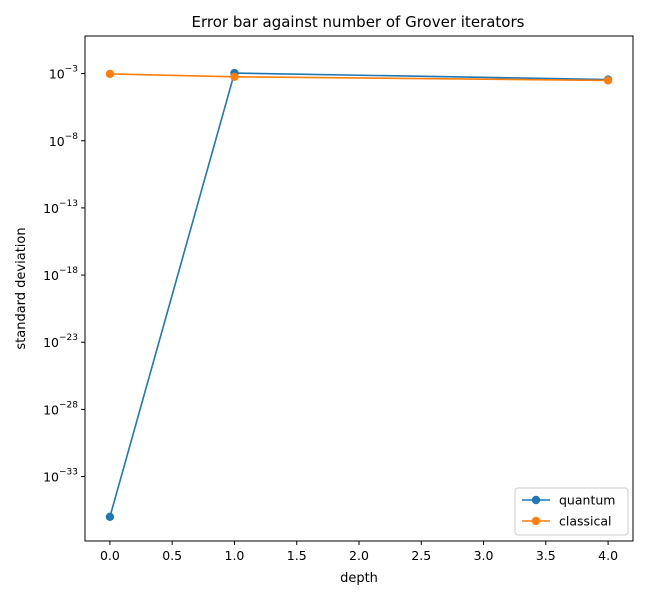  I want to click on x-tick-label: 1.0, so click(235, 555).